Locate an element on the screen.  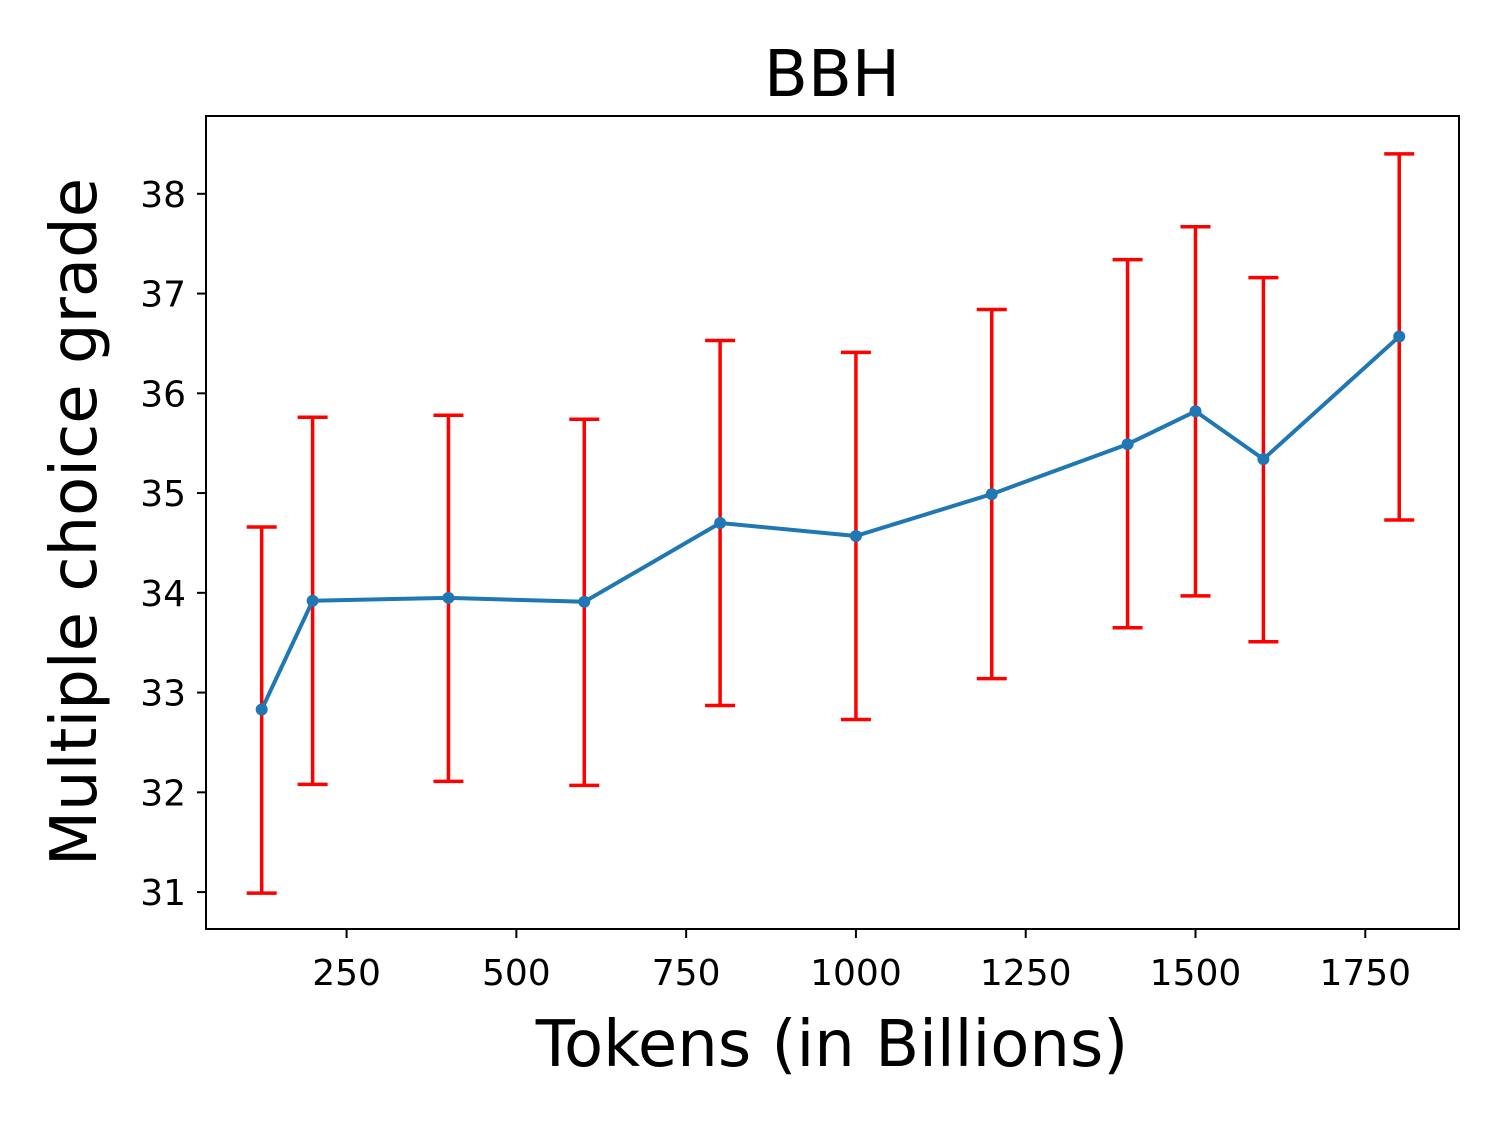
y-tick-label: 32 is located at coordinates (163, 793).